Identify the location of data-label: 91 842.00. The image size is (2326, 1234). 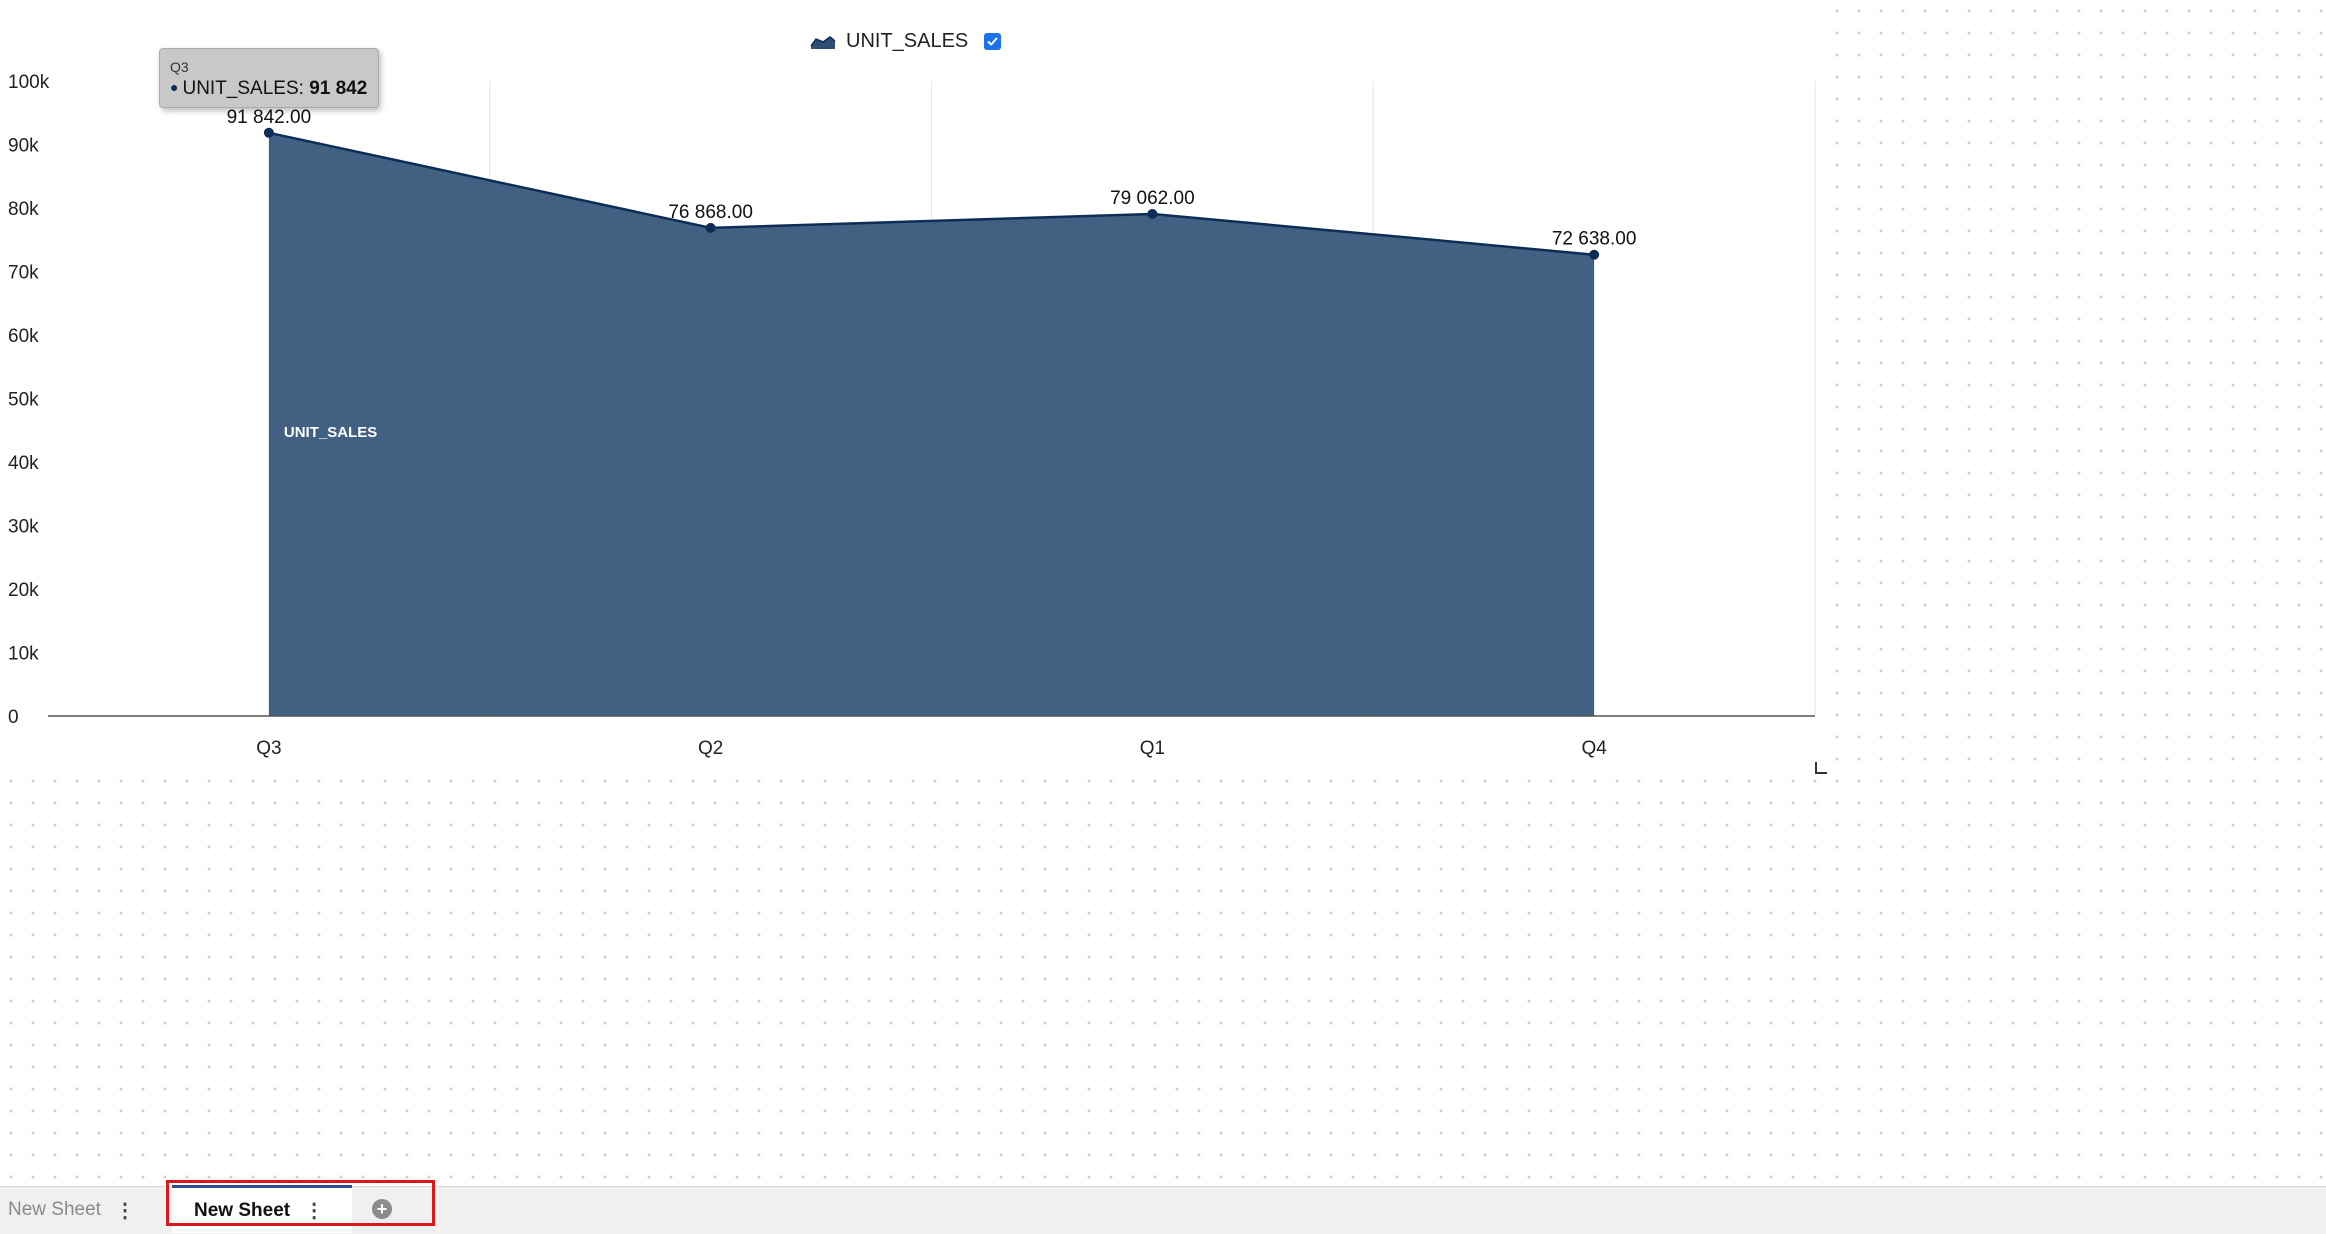
(269, 117).